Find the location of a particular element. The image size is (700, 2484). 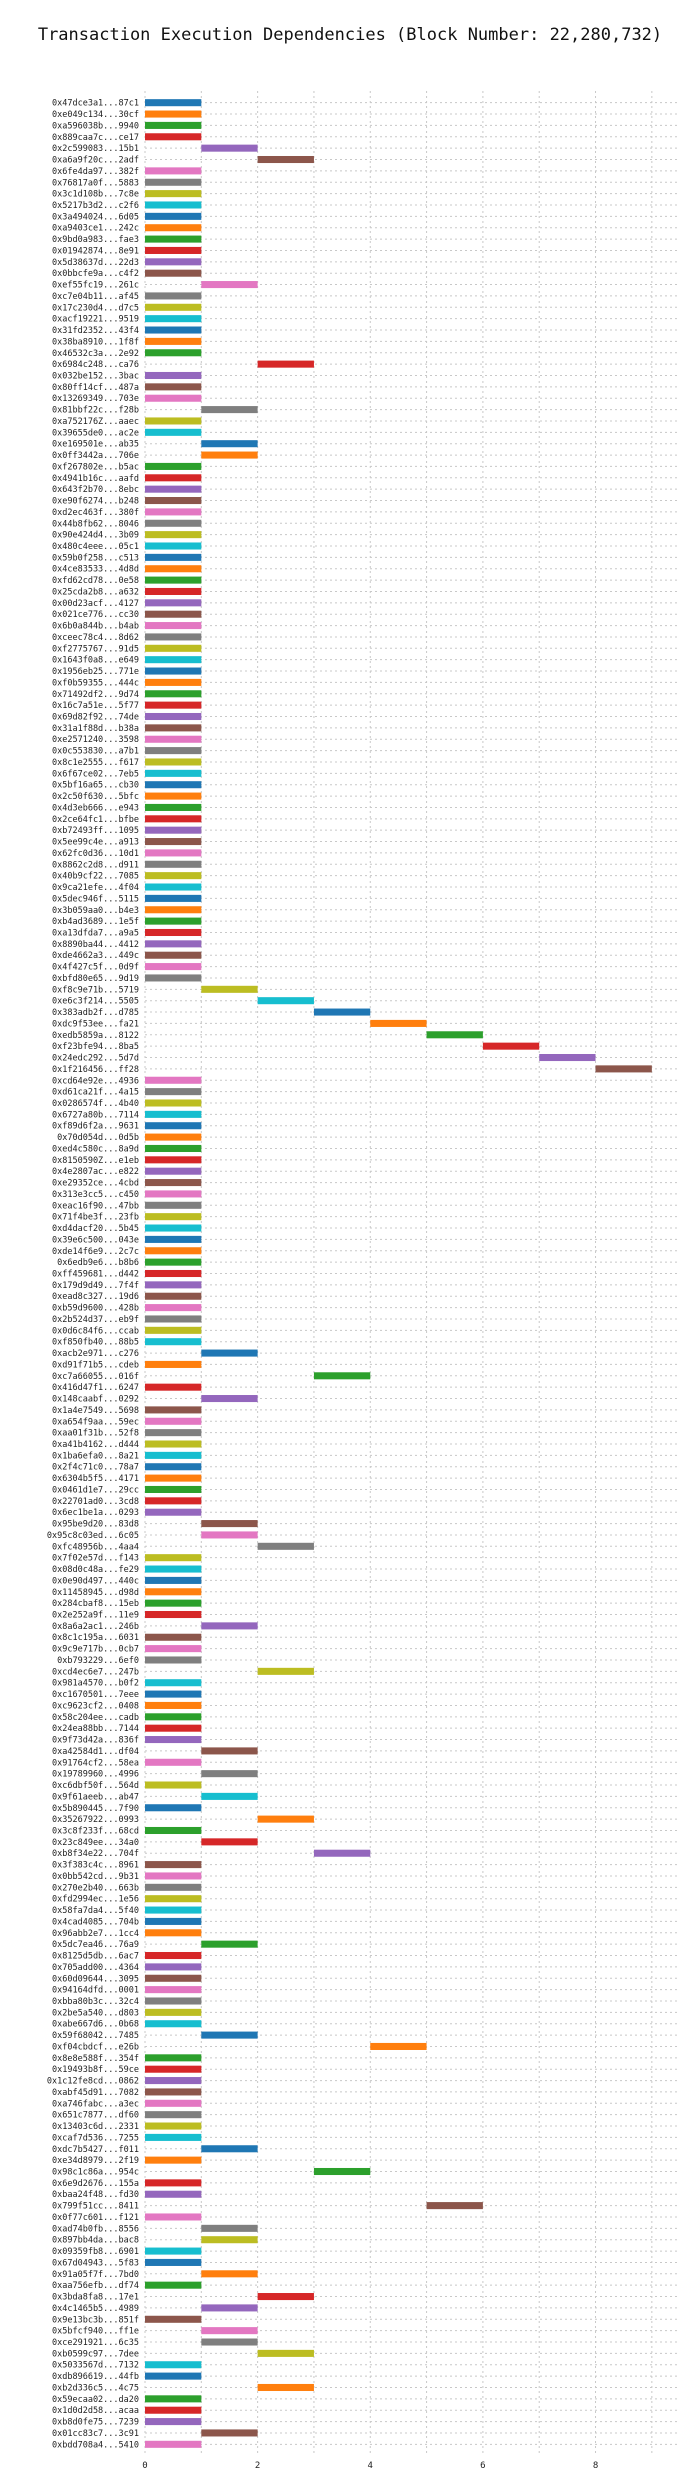

x-tick-label: 6 is located at coordinates (482, 2466).